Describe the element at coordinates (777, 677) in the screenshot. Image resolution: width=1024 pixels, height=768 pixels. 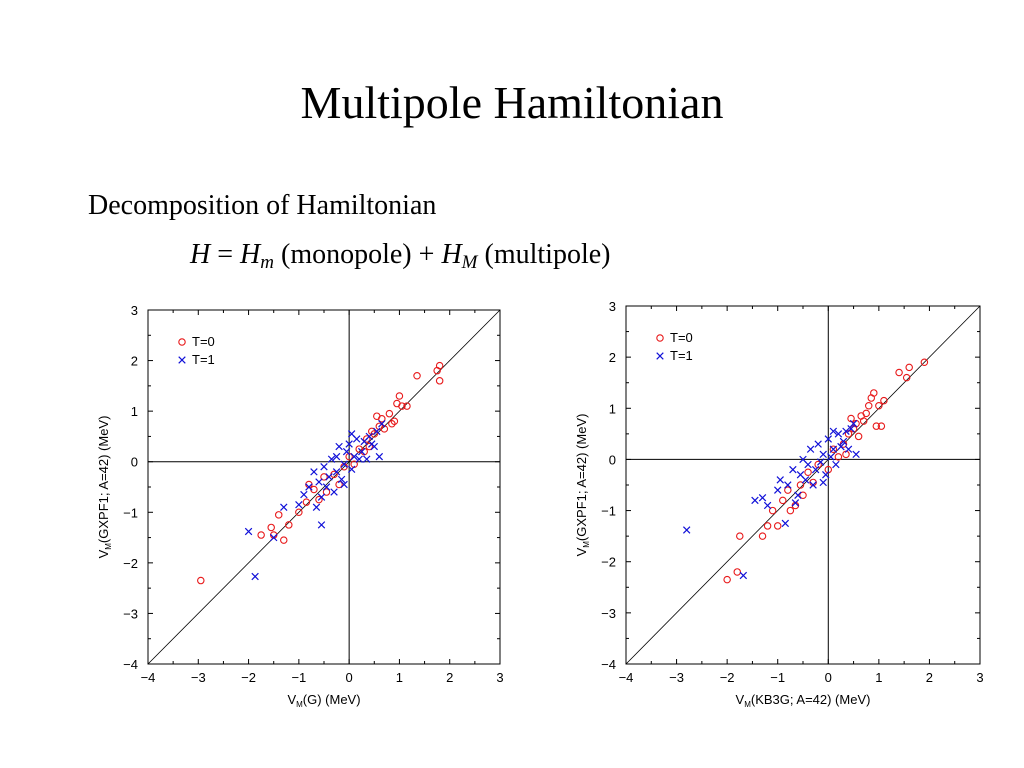
I see `x-tick-label: −1` at that location.